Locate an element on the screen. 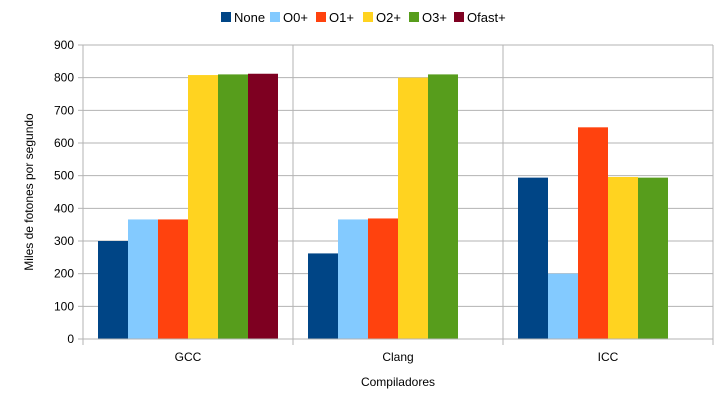 The height and width of the screenshot is (409, 727). bar-gcc-o2-plus is located at coordinates (203, 207).